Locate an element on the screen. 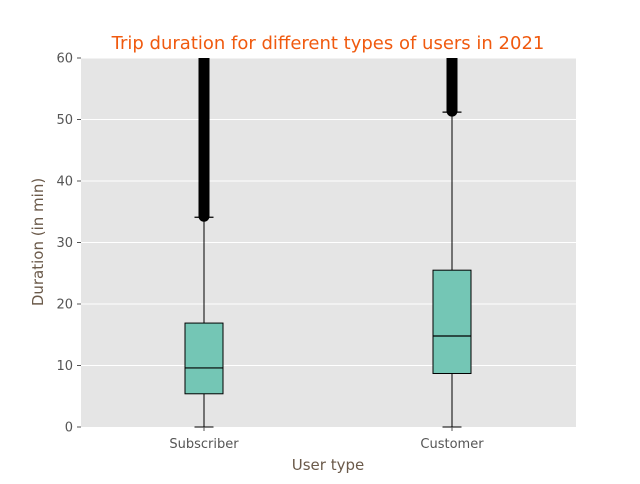 The width and height of the screenshot is (640, 484). x-axis-label: User type is located at coordinates (328, 465).